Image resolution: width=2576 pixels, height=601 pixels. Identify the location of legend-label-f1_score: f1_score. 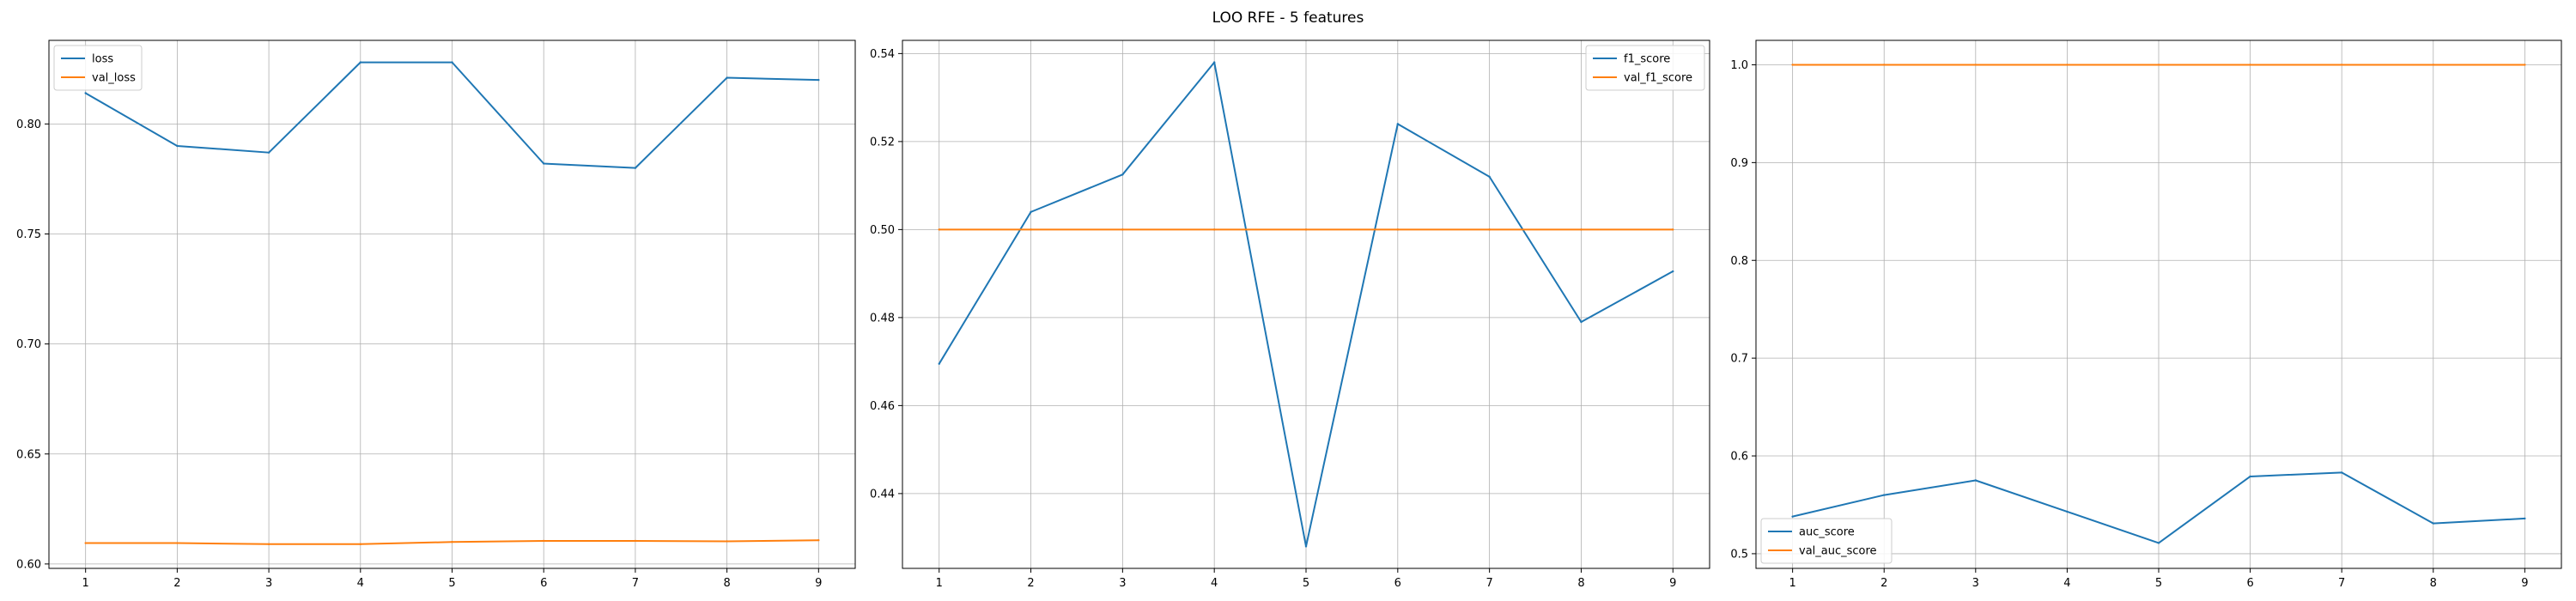
(1647, 60).